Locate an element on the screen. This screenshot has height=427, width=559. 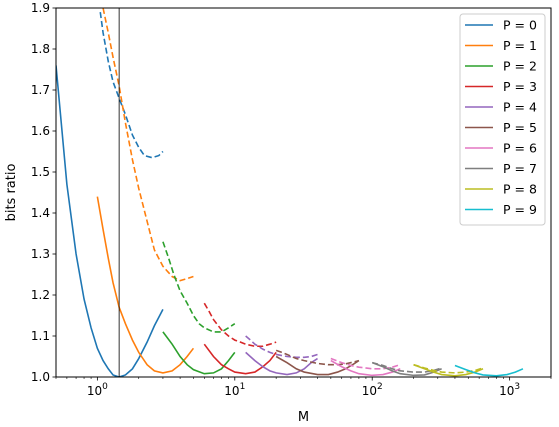
legend-label-7: P = 7 is located at coordinates (520, 168).